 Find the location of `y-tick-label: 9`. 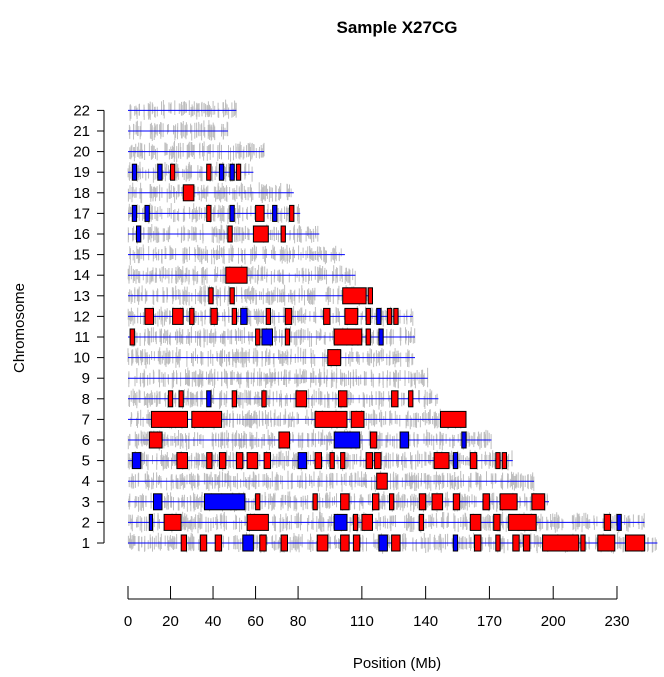

y-tick-label: 9 is located at coordinates (86, 378).